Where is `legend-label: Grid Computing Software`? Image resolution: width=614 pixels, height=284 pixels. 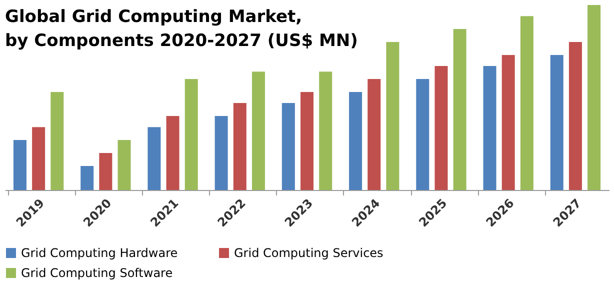 legend-label: Grid Computing Software is located at coordinates (97, 273).